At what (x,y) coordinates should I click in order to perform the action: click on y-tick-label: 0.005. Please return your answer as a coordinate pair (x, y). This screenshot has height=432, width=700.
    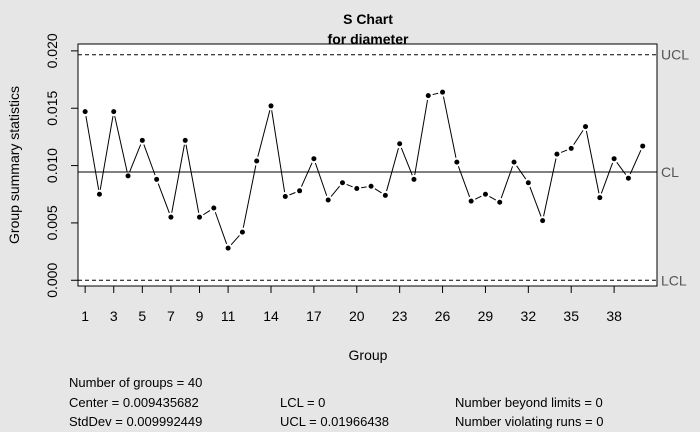
    Looking at the image, I should click on (52, 222).